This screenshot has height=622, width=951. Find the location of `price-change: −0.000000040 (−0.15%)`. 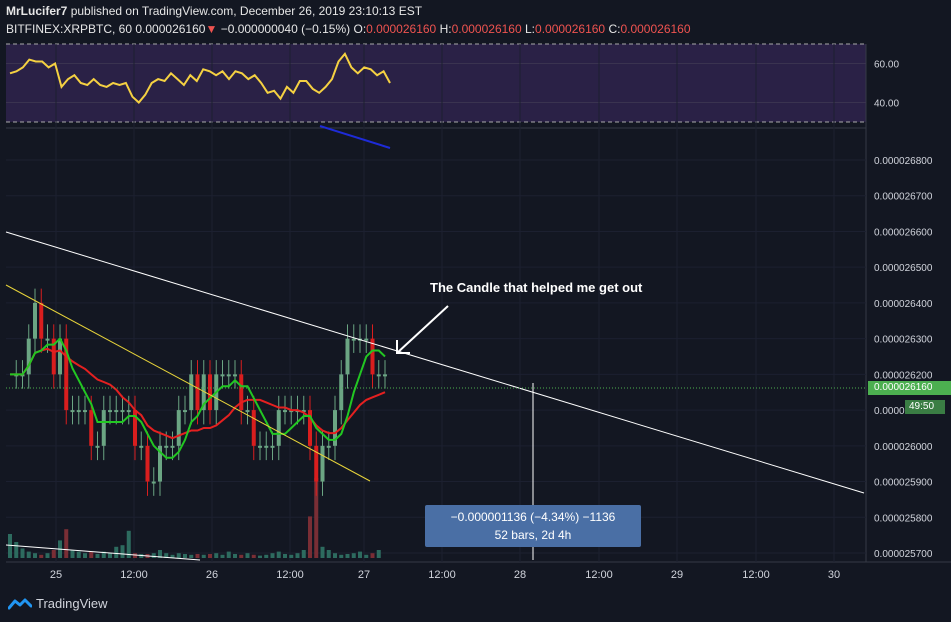

price-change: −0.000000040 (−0.15%) is located at coordinates (285, 29).